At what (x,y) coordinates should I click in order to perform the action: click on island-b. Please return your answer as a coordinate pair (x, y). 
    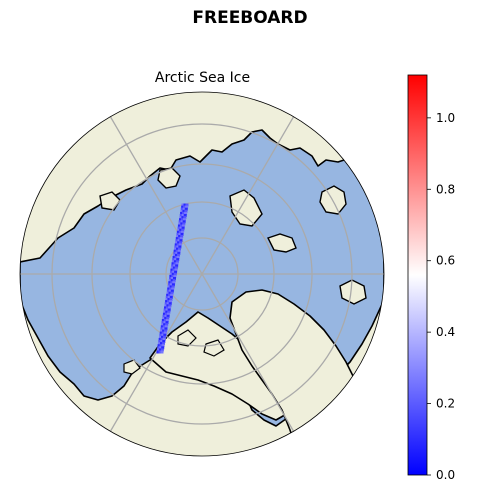
    Looking at the image, I should click on (187, 338).